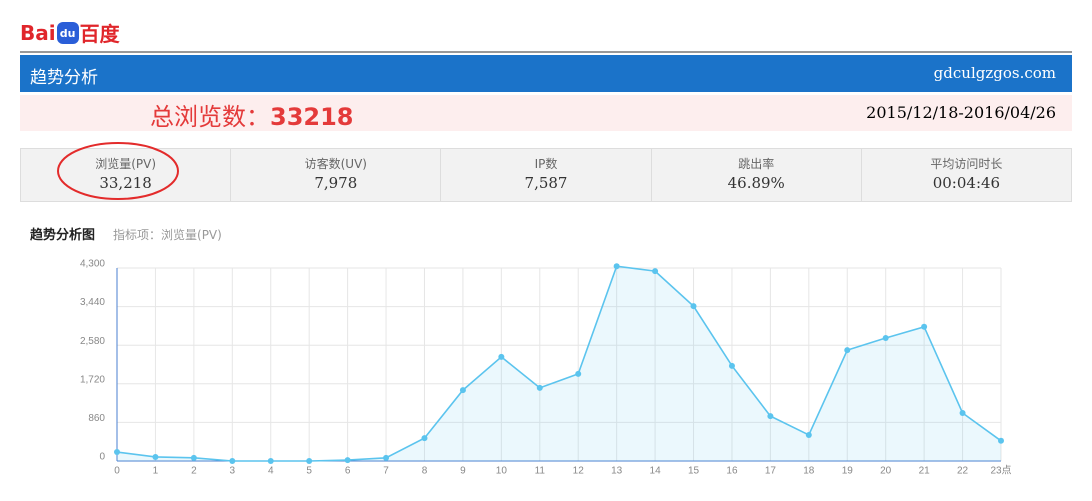 The image size is (1092, 501). Describe the element at coordinates (38, 32) in the screenshot. I see `logo-text: Bai` at that location.